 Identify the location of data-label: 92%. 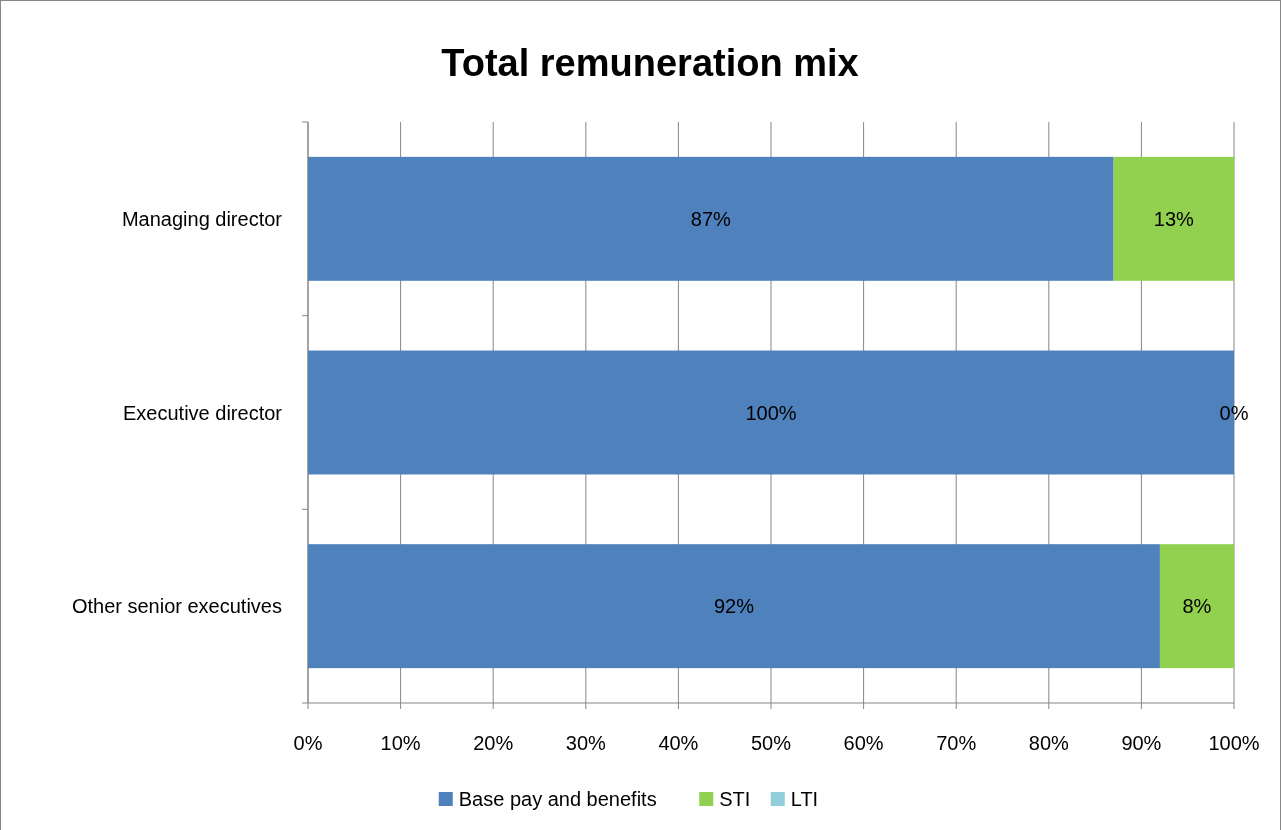
(734, 606).